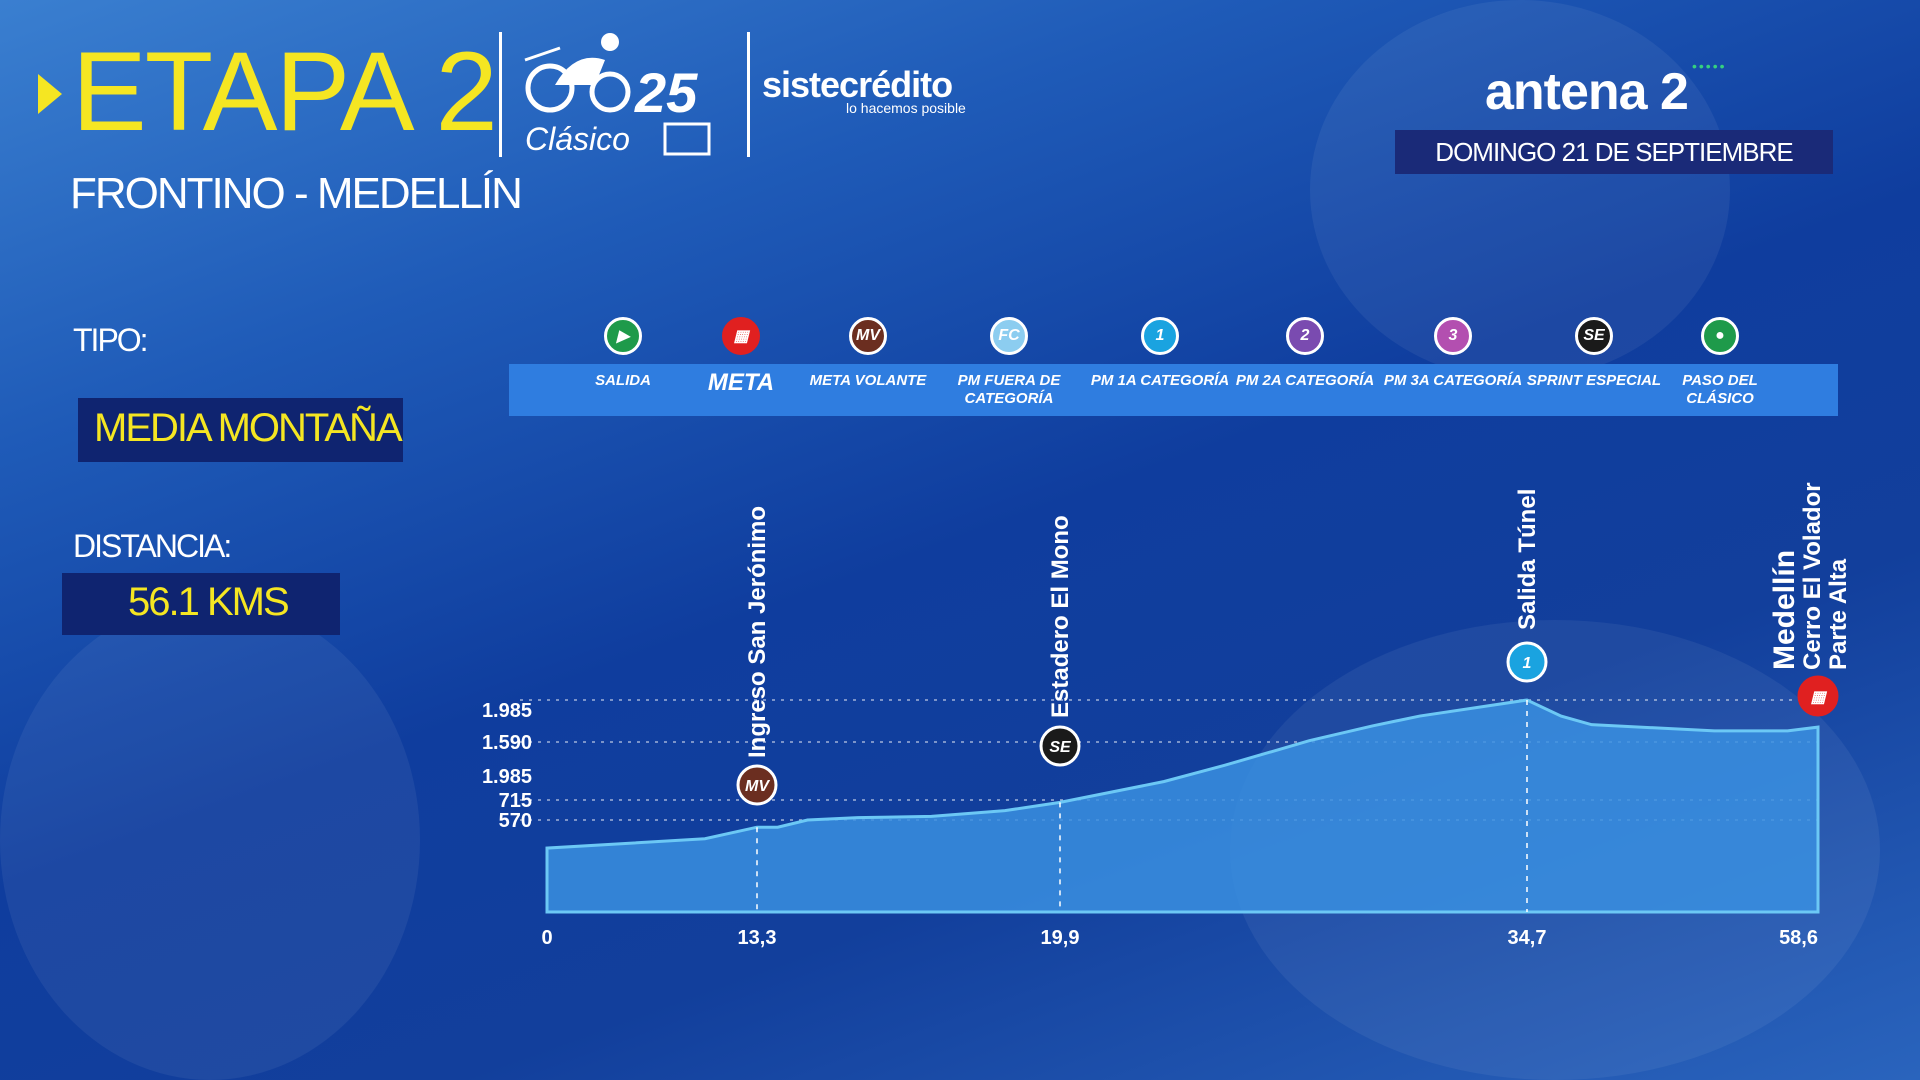  Describe the element at coordinates (868, 336) in the screenshot. I see `mv-icon: MV` at that location.